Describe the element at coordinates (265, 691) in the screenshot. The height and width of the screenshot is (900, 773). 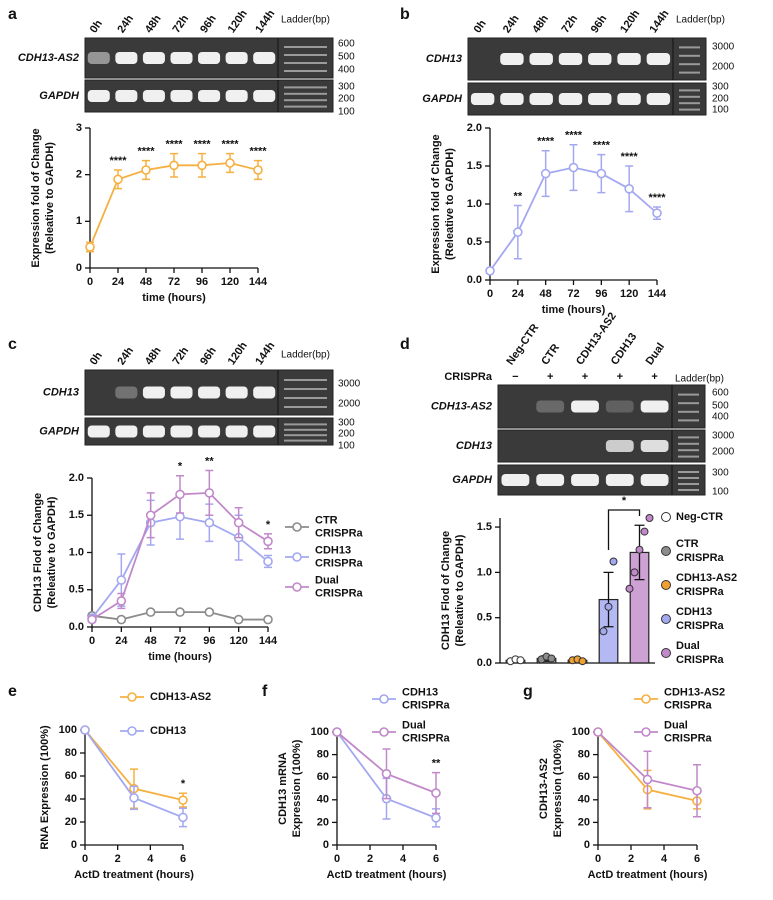
I see `panel-letter: f` at that location.